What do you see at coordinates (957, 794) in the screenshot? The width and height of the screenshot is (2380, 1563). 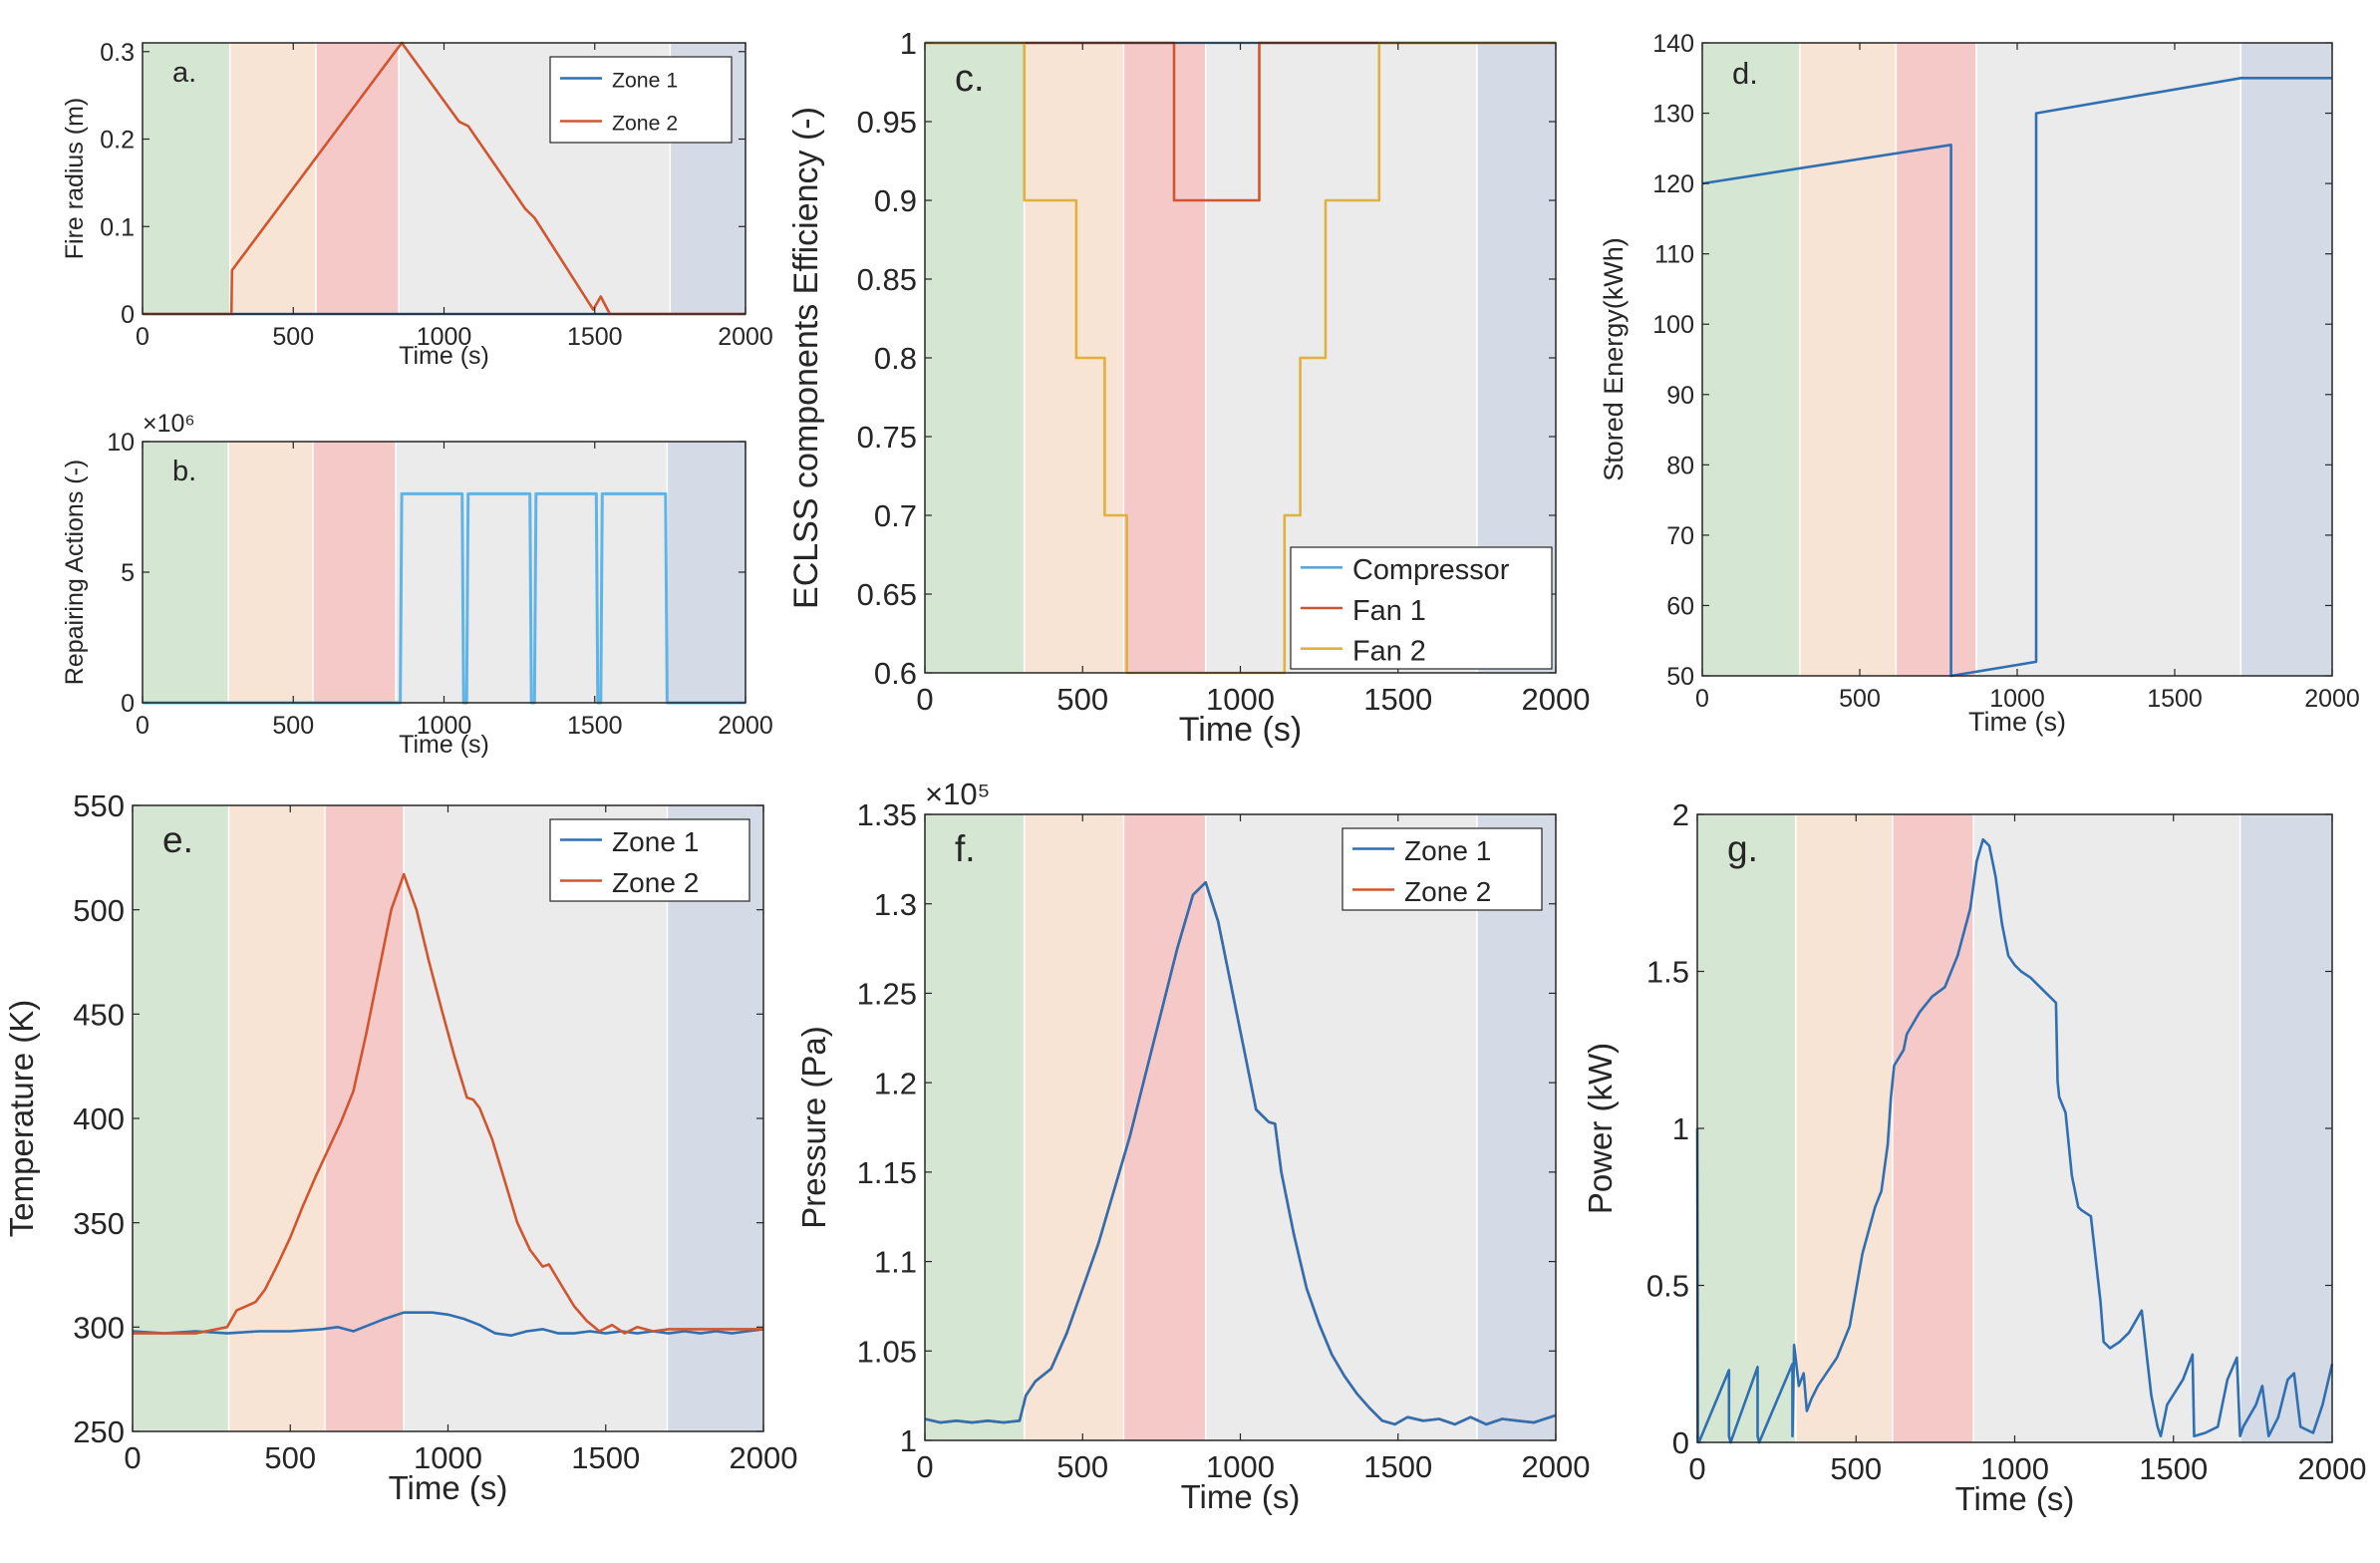 I see `axis-exponent: ×10⁵` at bounding box center [957, 794].